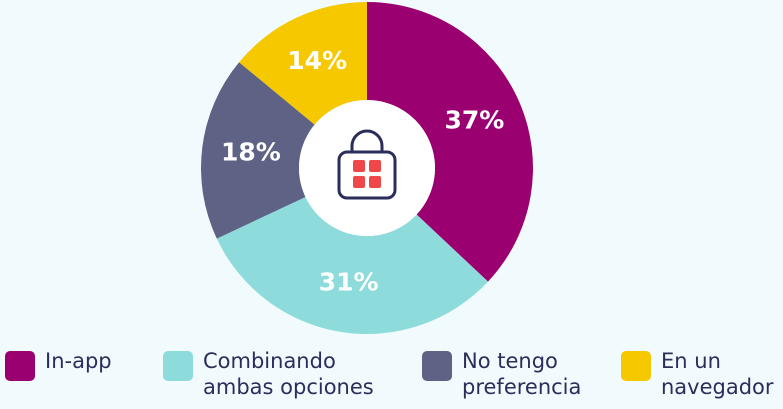 The image size is (783, 409). What do you see at coordinates (349, 282) in the screenshot?
I see `value-label: 31%` at bounding box center [349, 282].